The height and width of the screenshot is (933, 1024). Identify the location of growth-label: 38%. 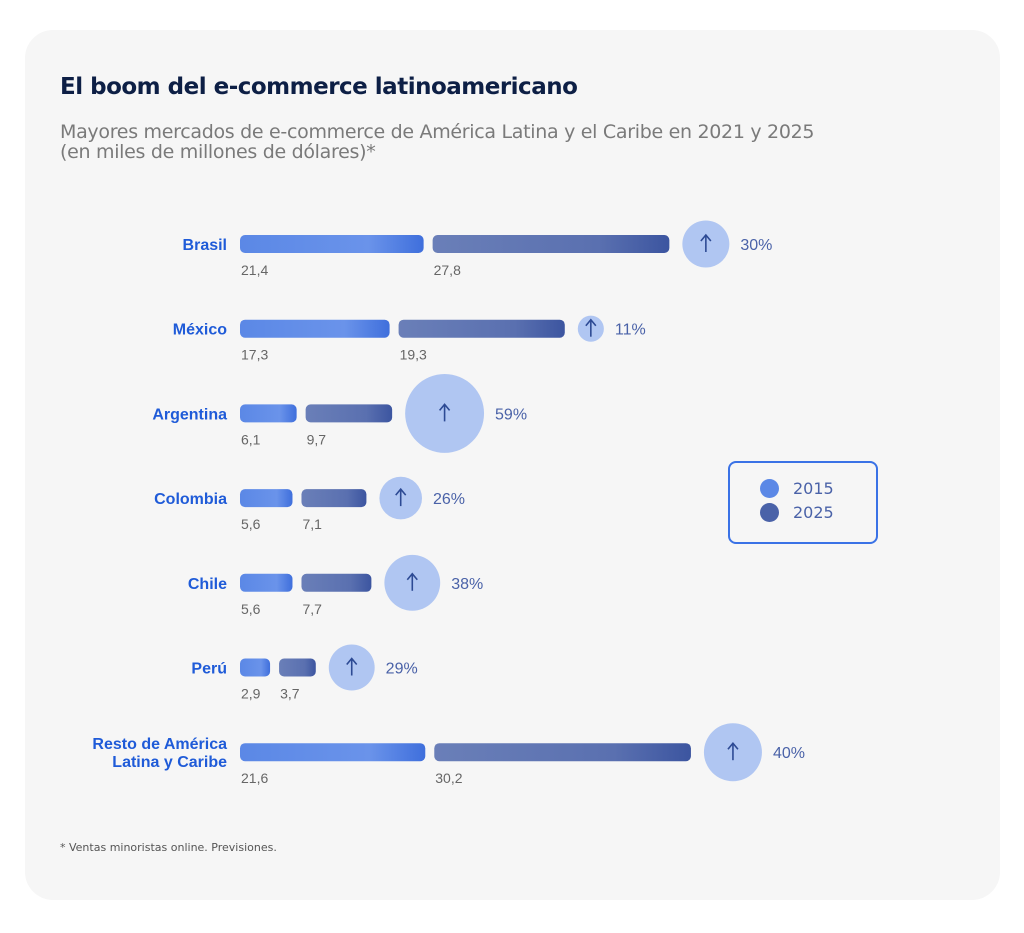
(467, 584).